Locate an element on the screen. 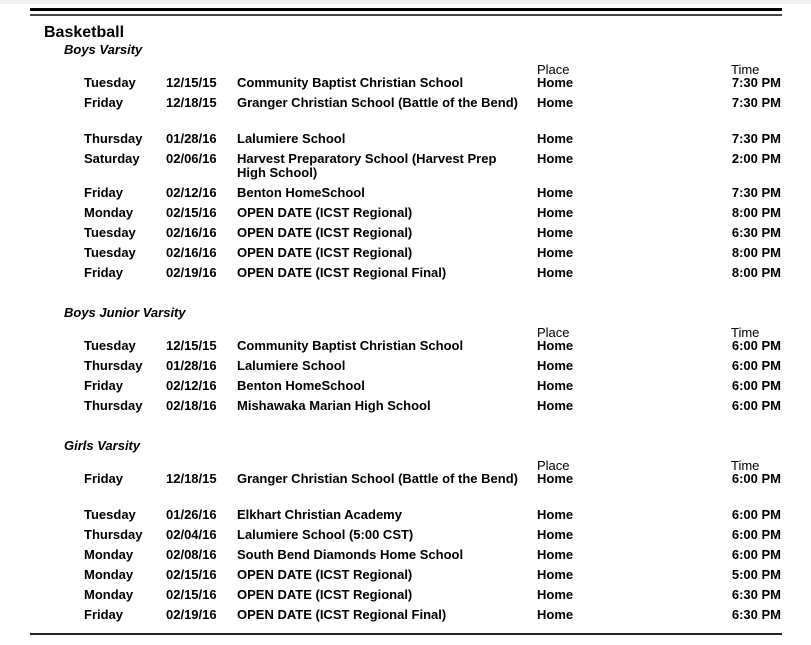 This screenshot has height=645, width=811. game-date: 02/18/16 is located at coordinates (191, 405).